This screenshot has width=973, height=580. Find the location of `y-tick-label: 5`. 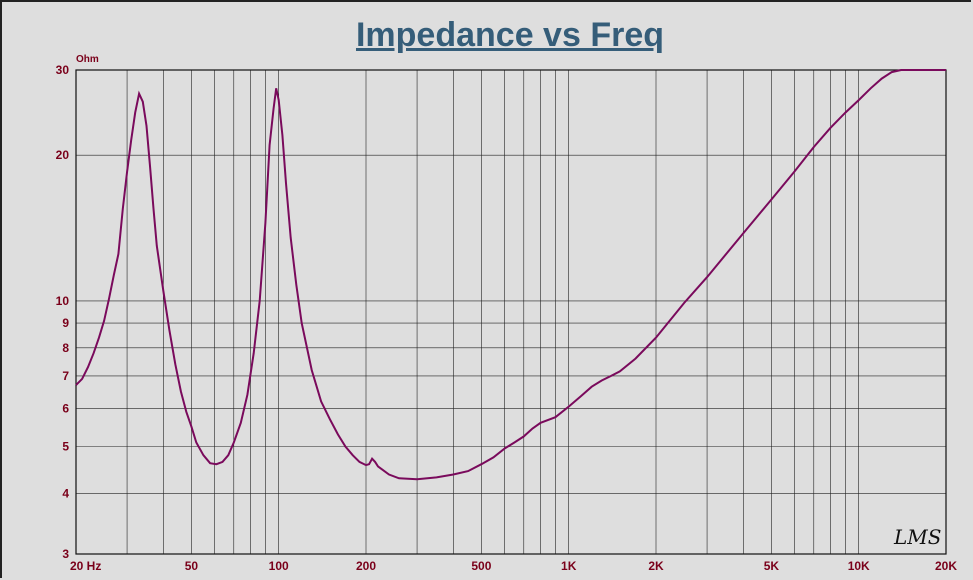

y-tick-label: 5 is located at coordinates (65, 447).